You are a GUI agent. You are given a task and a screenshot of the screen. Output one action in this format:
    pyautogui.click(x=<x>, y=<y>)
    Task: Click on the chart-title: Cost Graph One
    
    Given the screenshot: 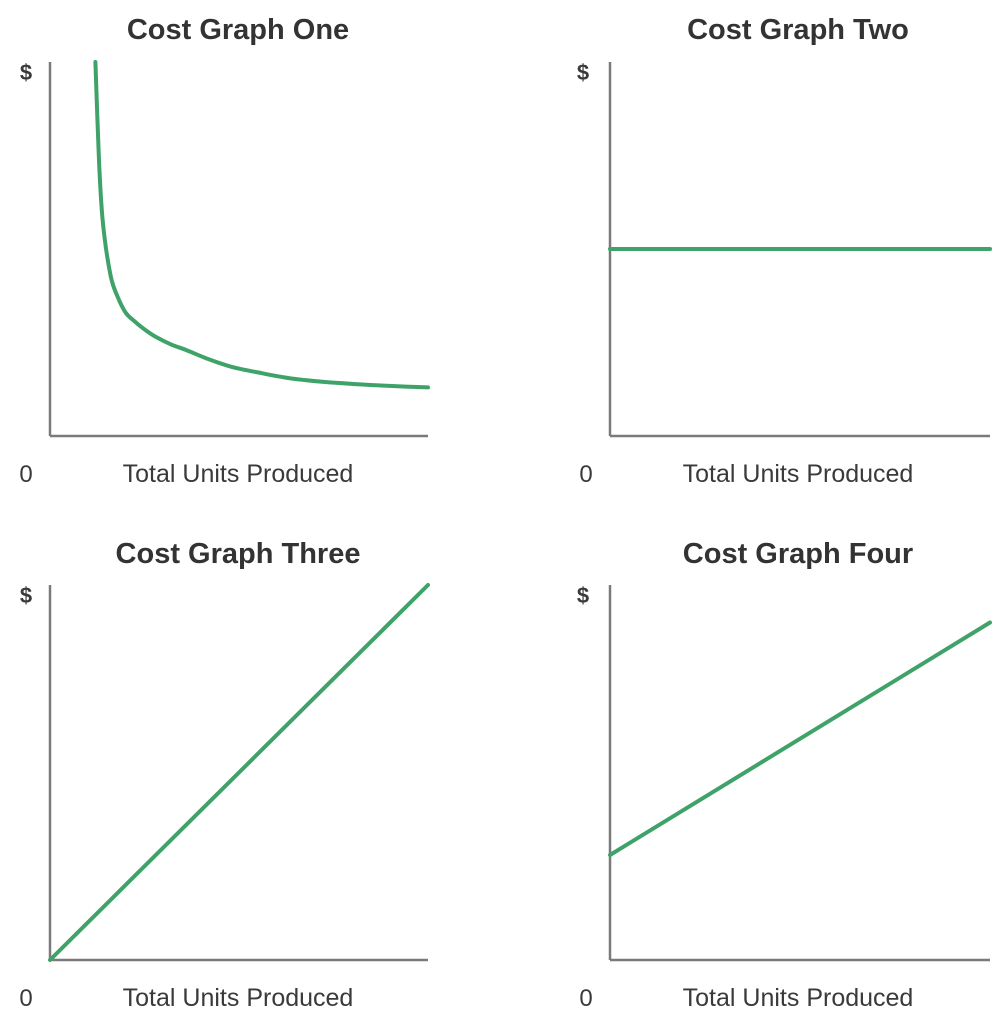 What is the action you would take?
    pyautogui.click(x=238, y=30)
    